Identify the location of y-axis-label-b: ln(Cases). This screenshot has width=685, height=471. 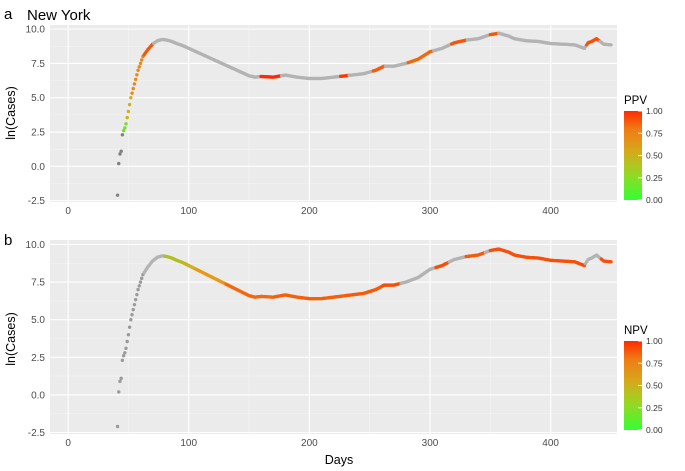
(11, 339).